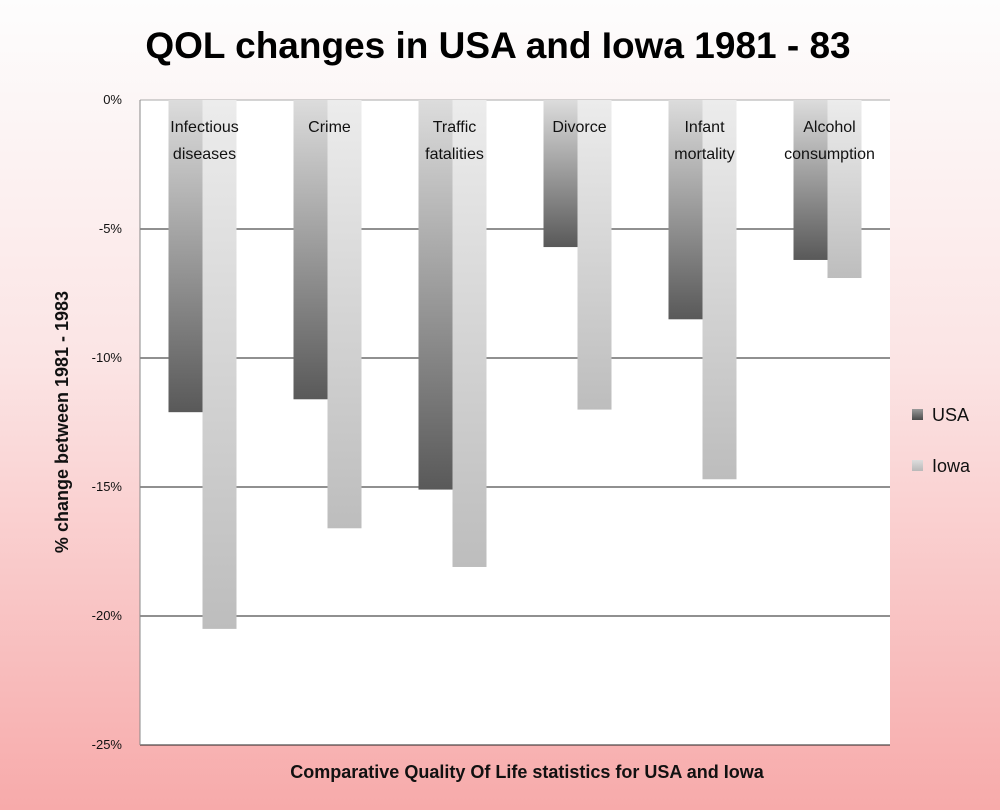  What do you see at coordinates (579, 127) in the screenshot?
I see `category-label: Divorce` at bounding box center [579, 127].